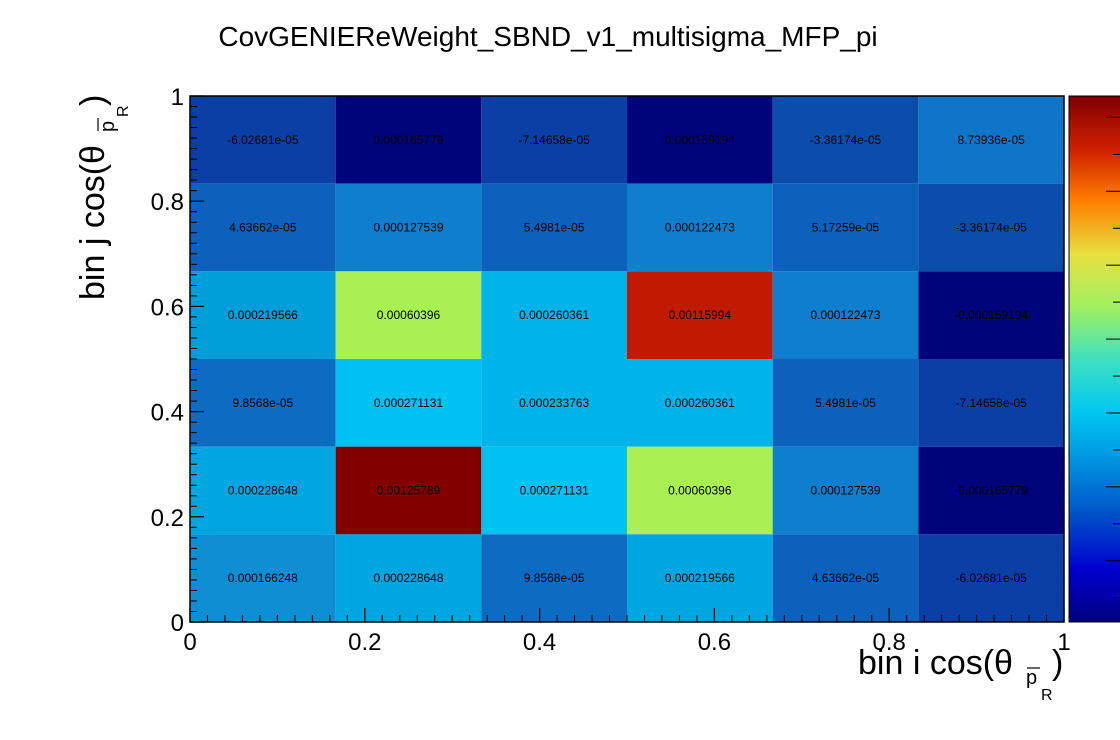 This screenshot has height=740, width=1120. Describe the element at coordinates (263, 491) in the screenshot. I see `heatmap-cell-value: 0.000228648` at that location.